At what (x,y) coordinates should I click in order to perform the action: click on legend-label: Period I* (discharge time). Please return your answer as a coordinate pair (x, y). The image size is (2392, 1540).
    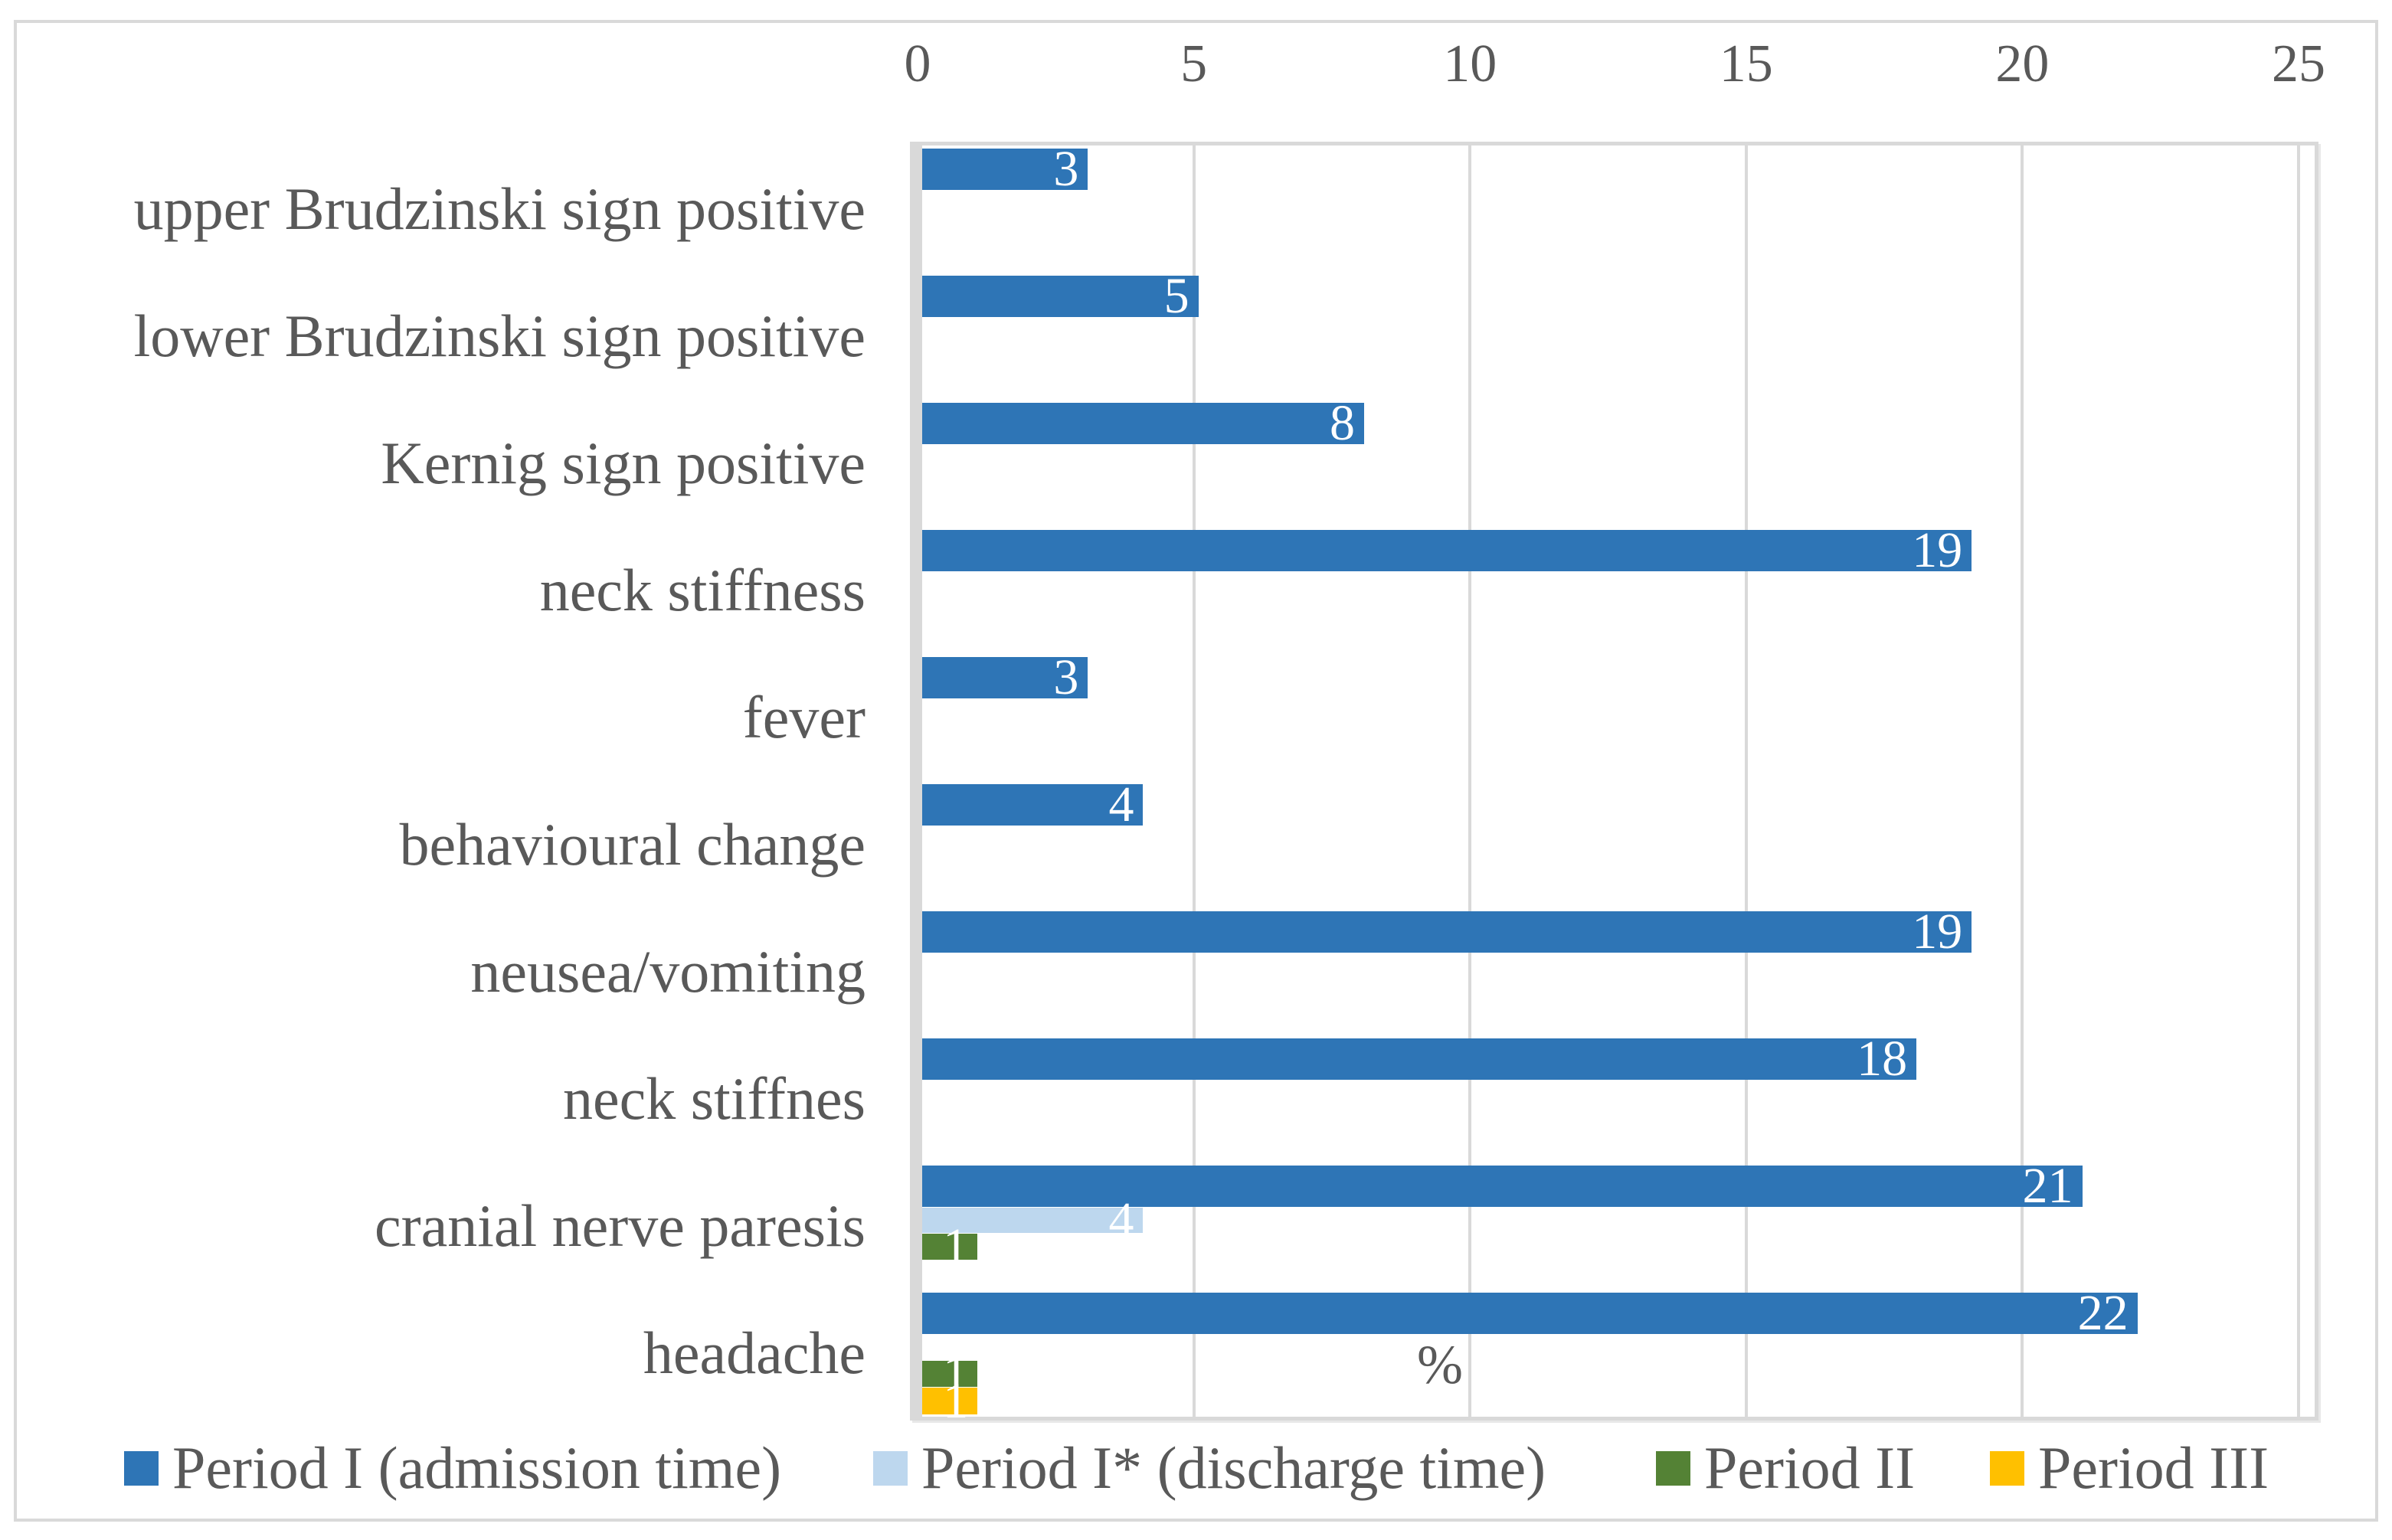
    Looking at the image, I should click on (1234, 1467).